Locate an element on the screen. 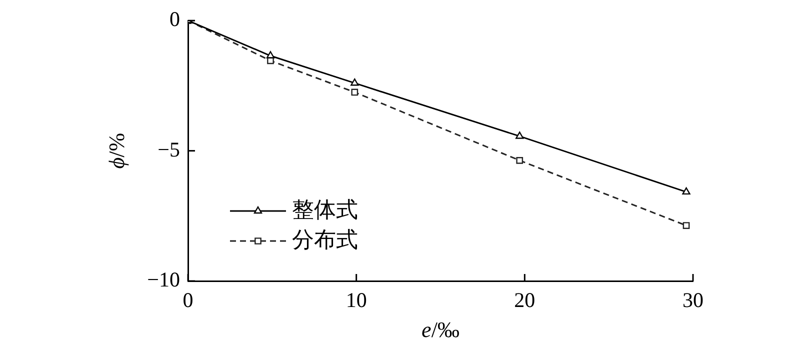 This screenshot has height=348, width=800. y-tick-label: −5 is located at coordinates (169, 149).